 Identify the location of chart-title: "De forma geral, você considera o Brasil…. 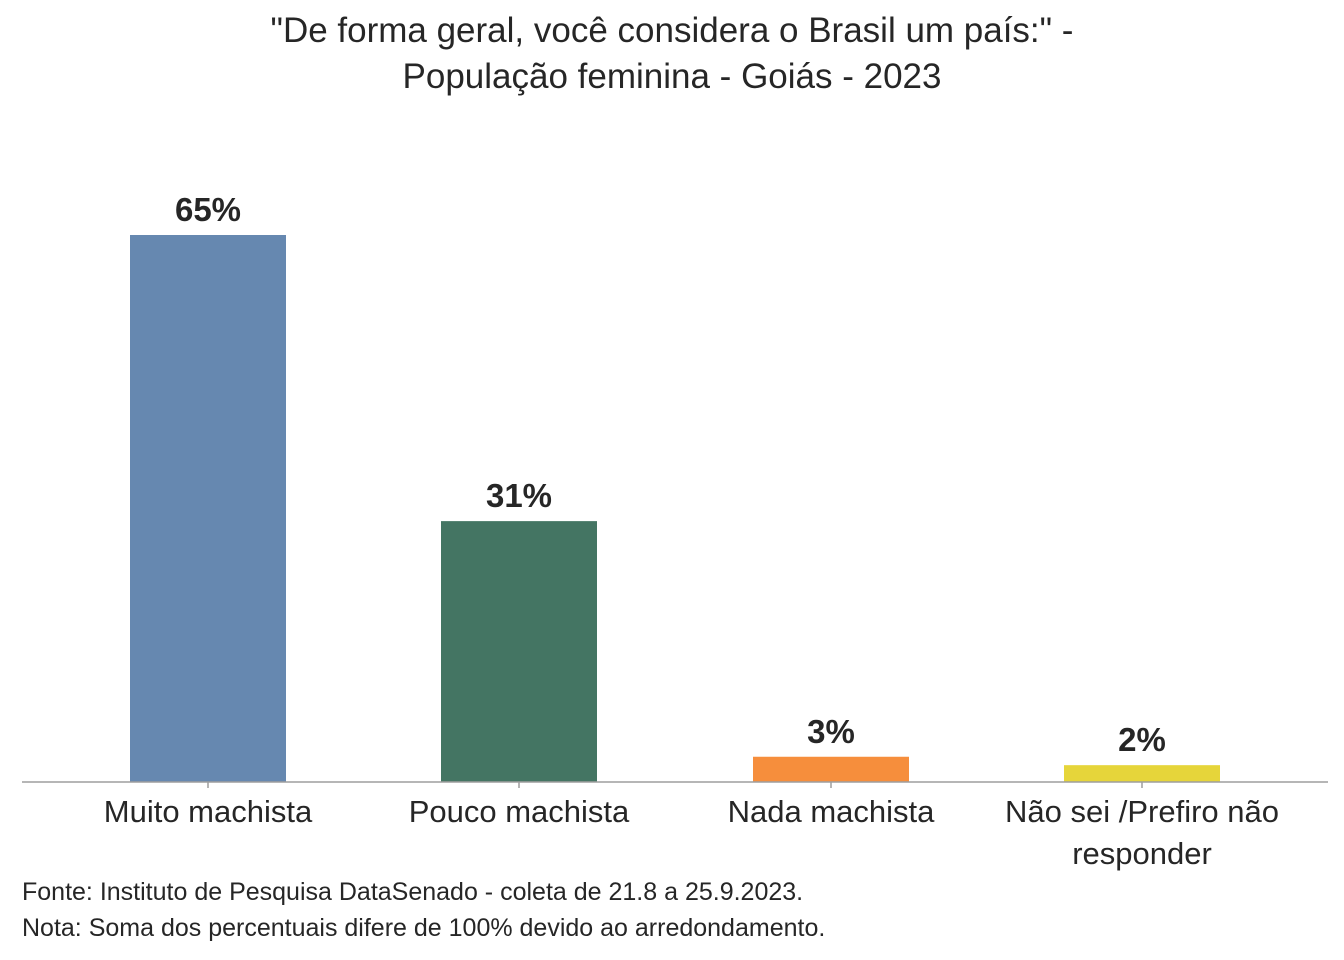
(672, 54).